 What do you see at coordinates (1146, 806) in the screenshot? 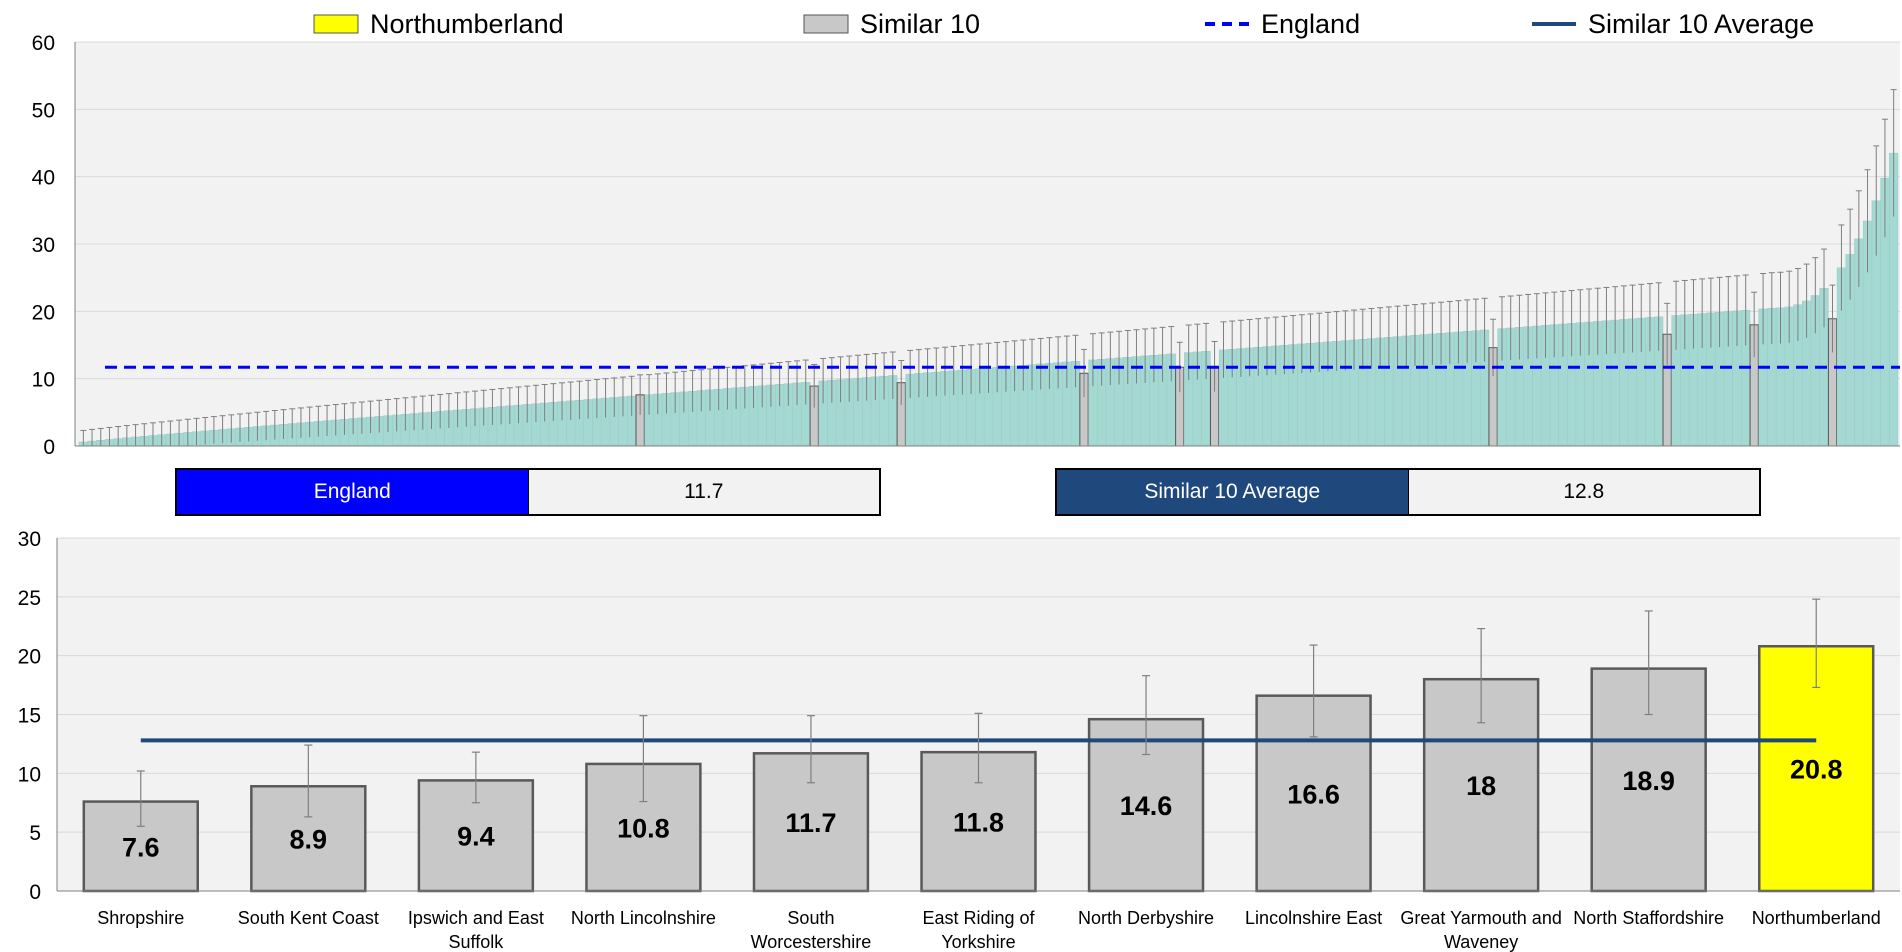
I see `bottom-value-label: 14.6` at bounding box center [1146, 806].